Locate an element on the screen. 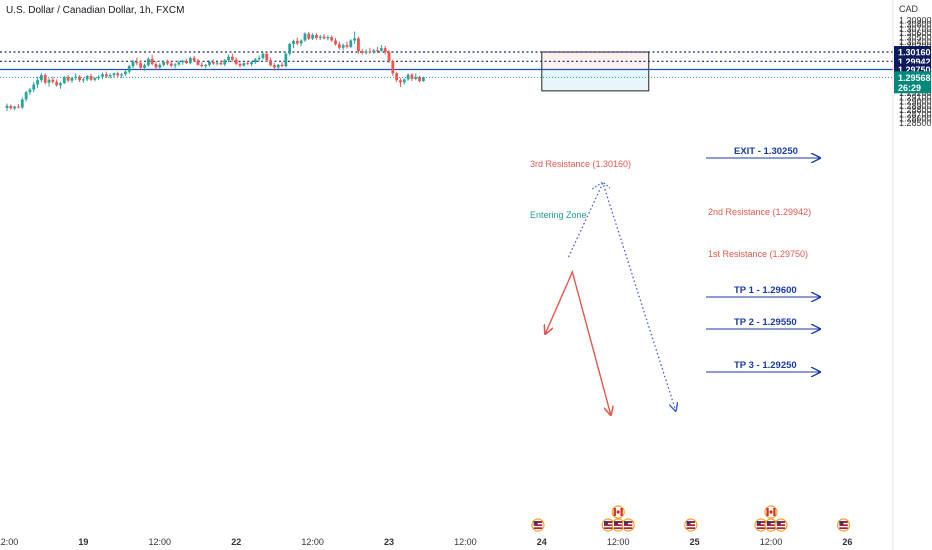  candles is located at coordinates (215, 71).